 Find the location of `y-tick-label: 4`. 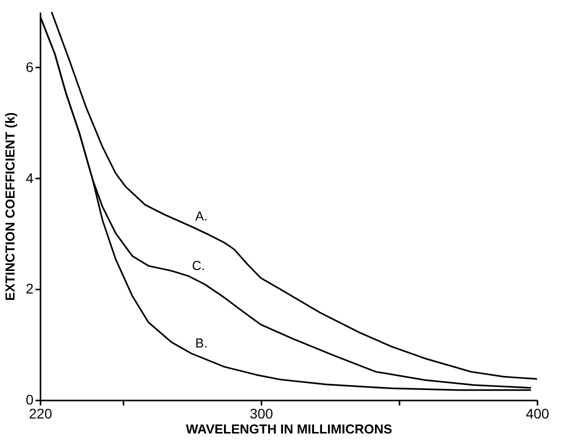

y-tick-label: 4 is located at coordinates (30, 178).